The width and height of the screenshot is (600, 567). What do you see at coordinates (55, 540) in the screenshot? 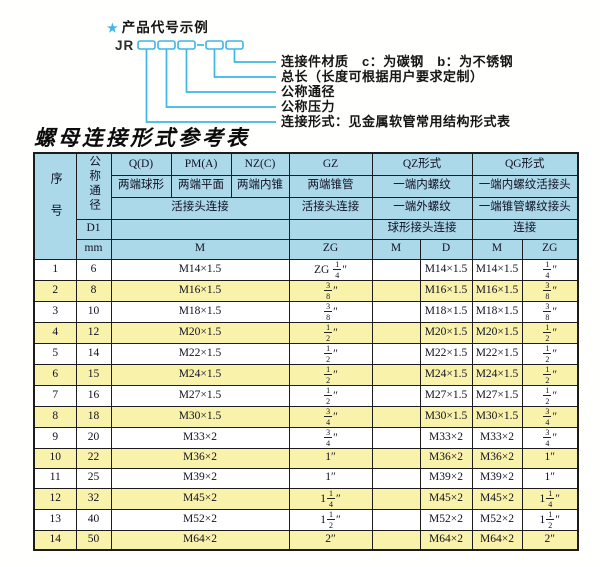
I see `row-seq: 14` at bounding box center [55, 540].